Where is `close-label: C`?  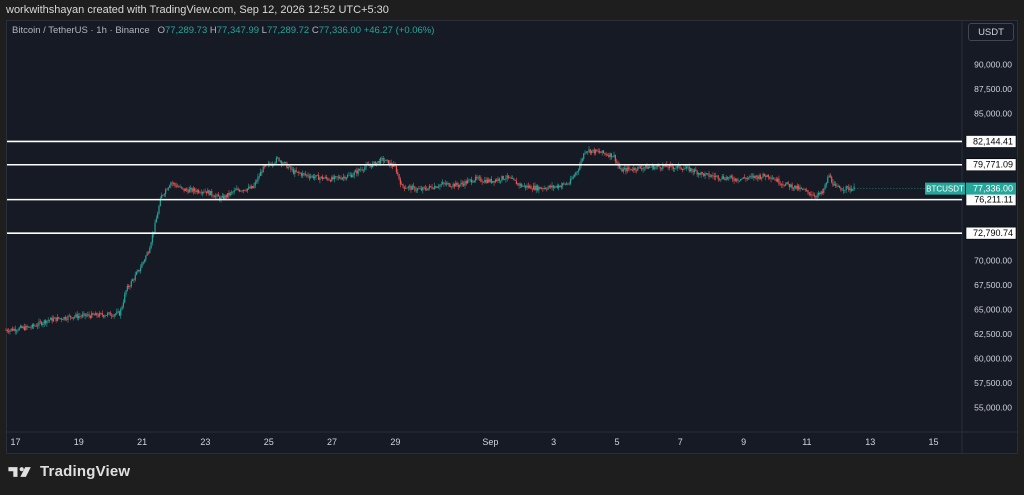 close-label: C is located at coordinates (315, 30).